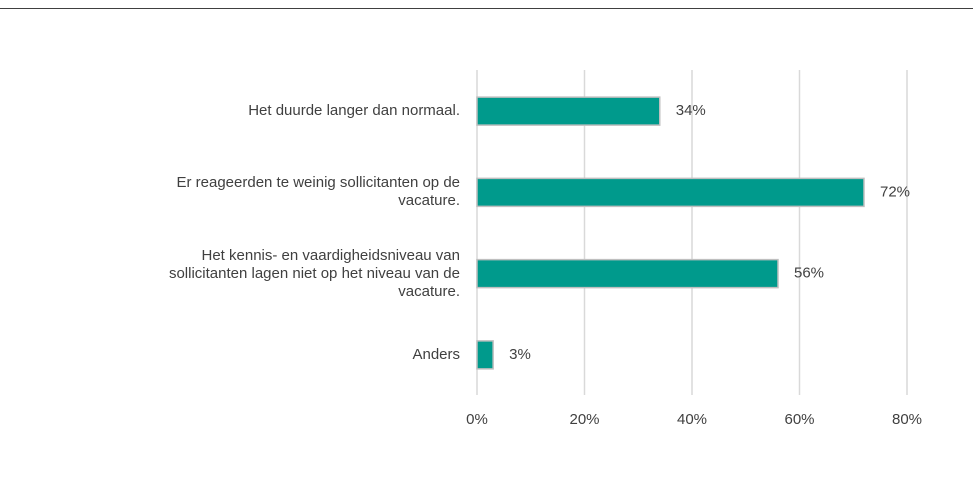  What do you see at coordinates (477, 419) in the screenshot?
I see `x-tick-label: 0%` at bounding box center [477, 419].